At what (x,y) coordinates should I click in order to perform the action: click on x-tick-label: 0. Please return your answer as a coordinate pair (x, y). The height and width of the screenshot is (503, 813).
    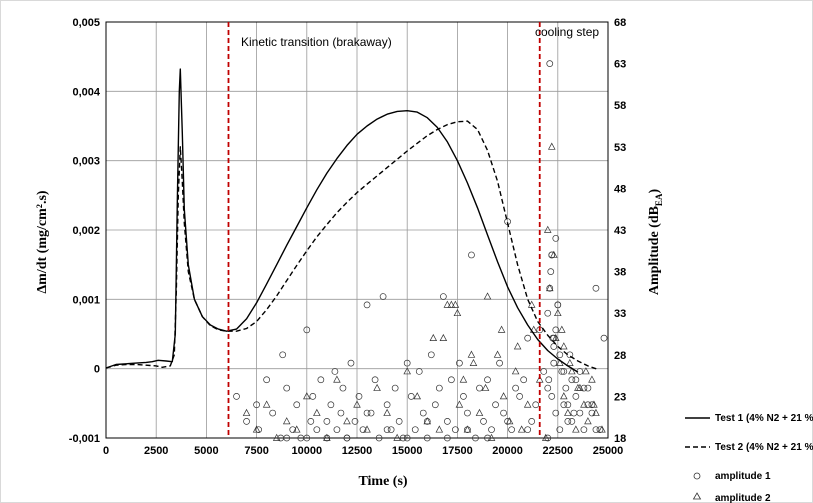
    Looking at the image, I should click on (106, 451).